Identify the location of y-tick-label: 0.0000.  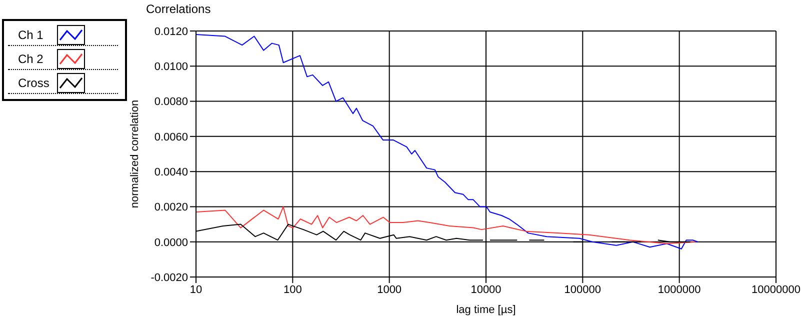
(171, 242).